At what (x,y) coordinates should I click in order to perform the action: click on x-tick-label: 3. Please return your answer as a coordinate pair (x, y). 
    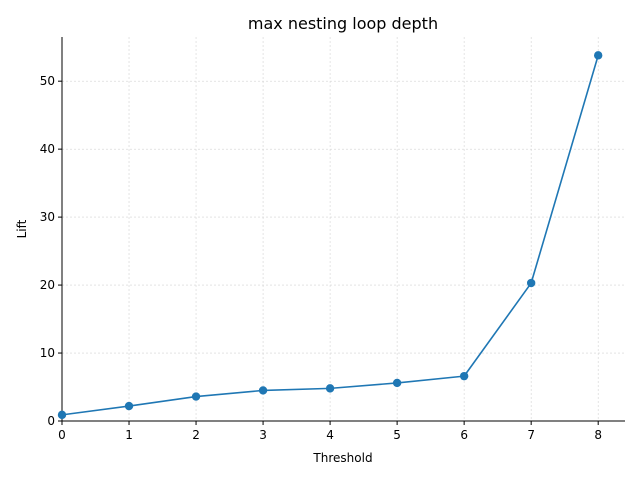
    Looking at the image, I should click on (263, 435).